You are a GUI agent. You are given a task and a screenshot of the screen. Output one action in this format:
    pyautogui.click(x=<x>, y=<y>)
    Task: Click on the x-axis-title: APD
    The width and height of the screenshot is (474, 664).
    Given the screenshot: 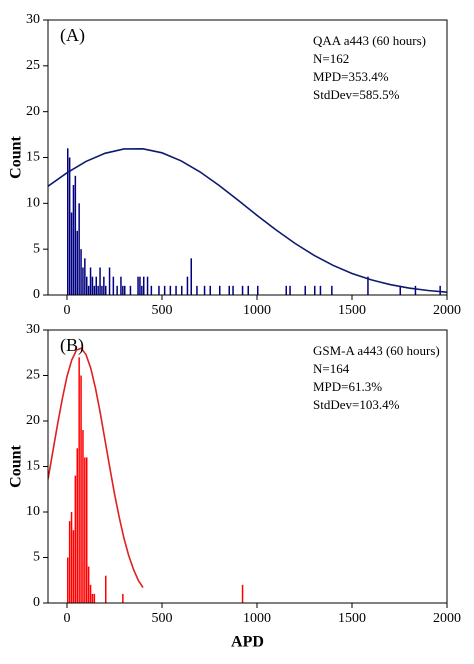 What is the action you would take?
    pyautogui.click(x=247, y=642)
    